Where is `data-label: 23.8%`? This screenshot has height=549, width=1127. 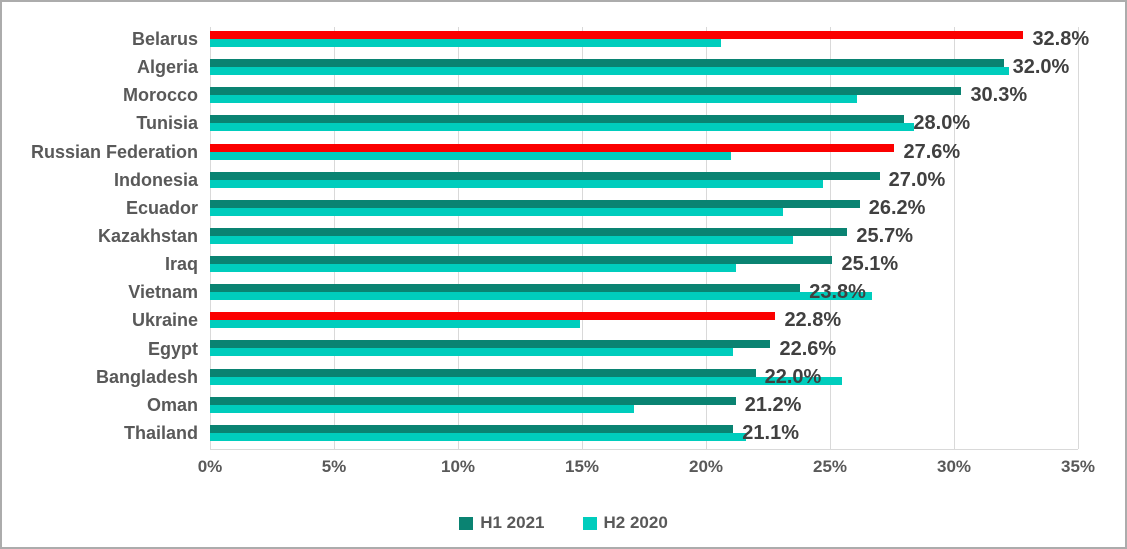 data-label: 23.8% is located at coordinates (837, 292).